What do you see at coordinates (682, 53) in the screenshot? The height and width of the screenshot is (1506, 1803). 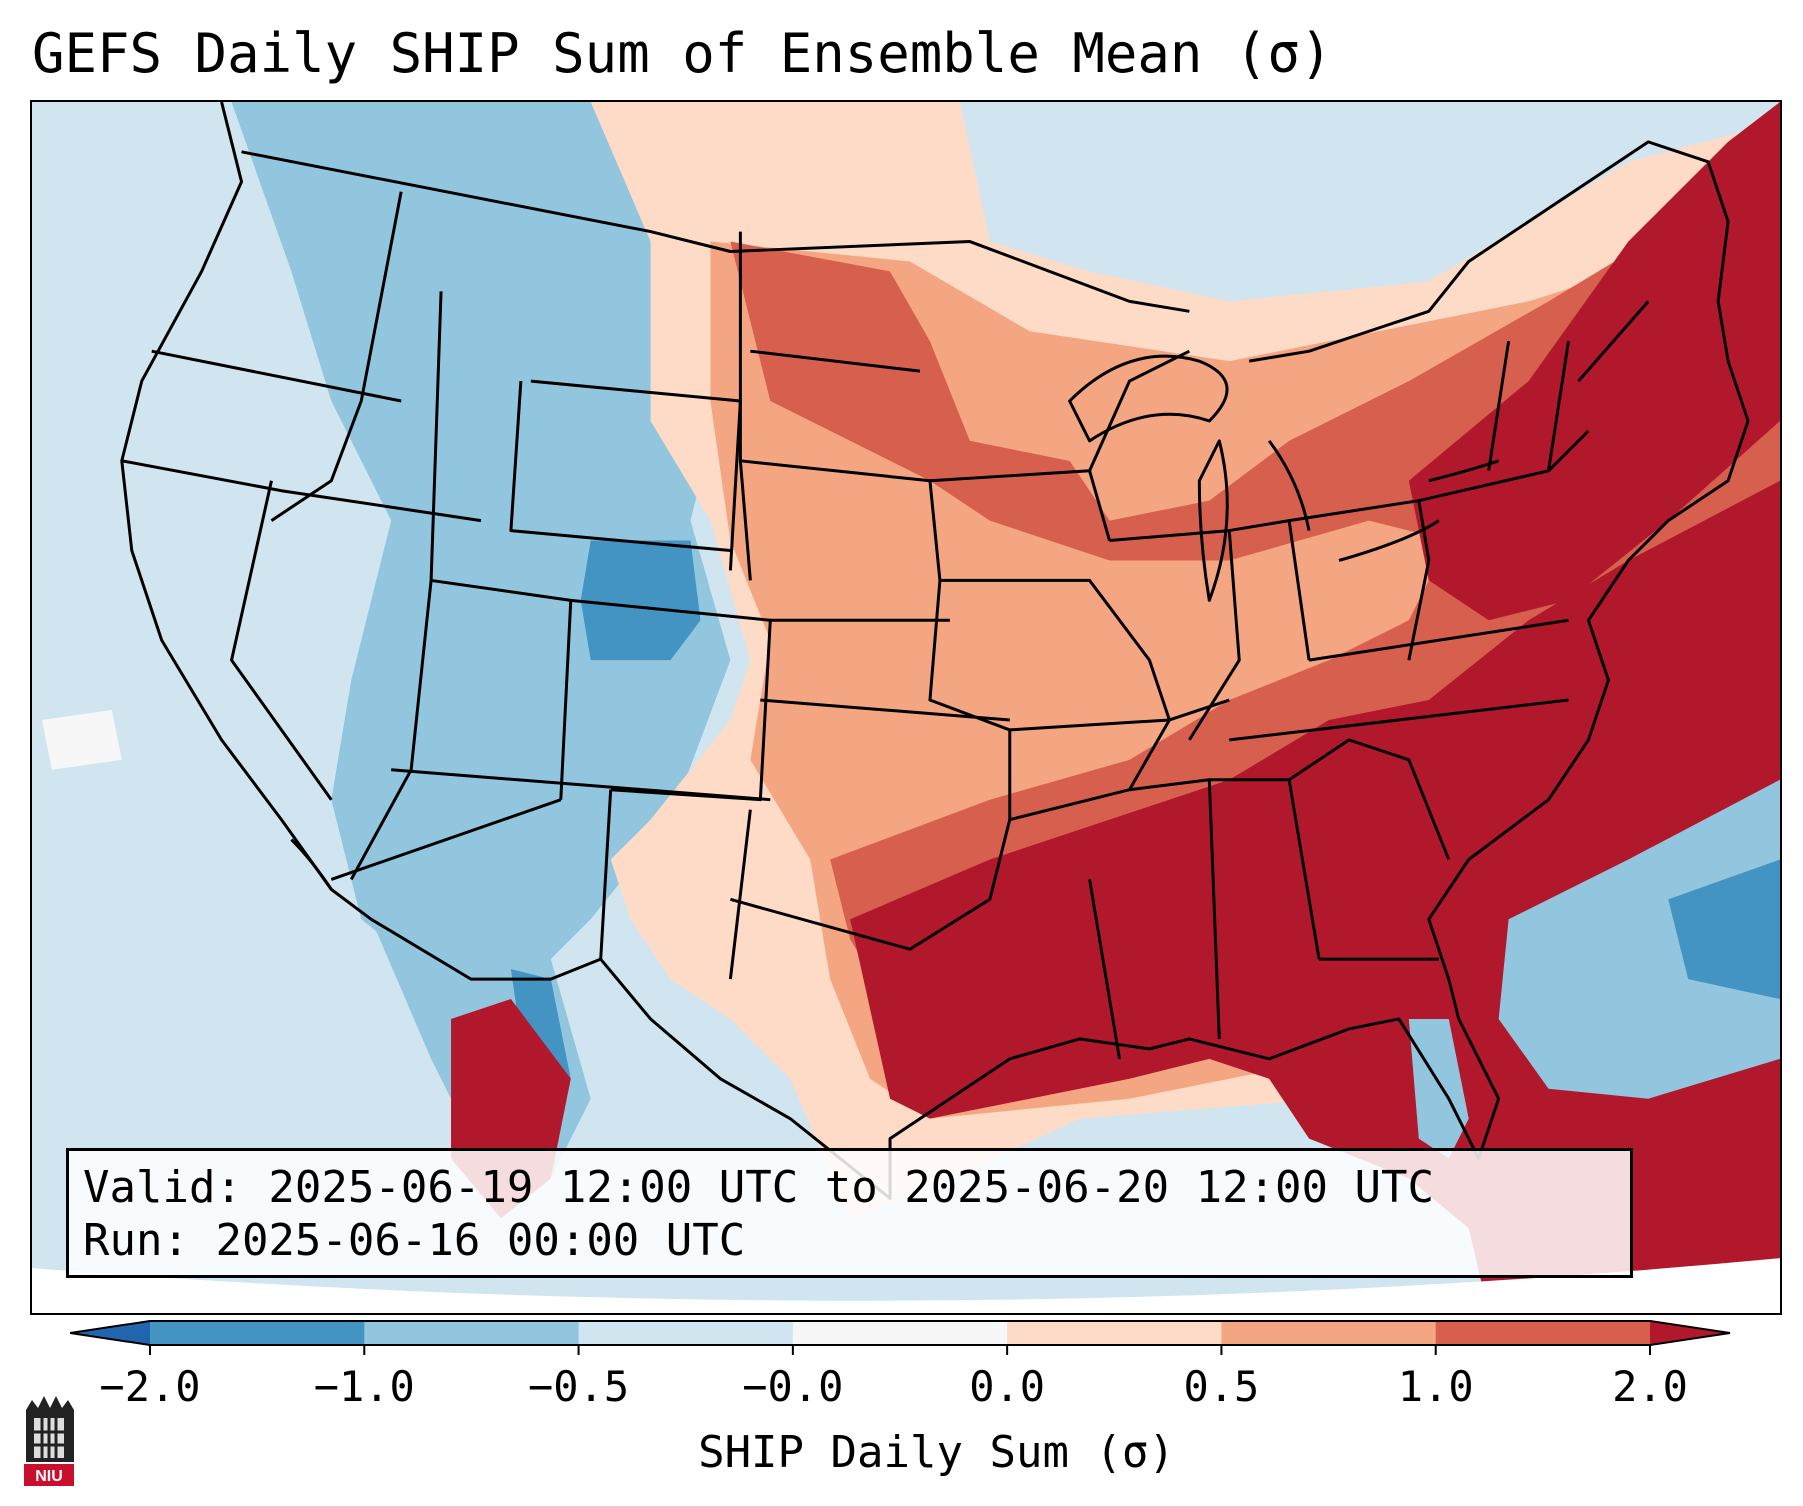 I see `map-title: GEFS Daily SHIP Sum of Ensemble Mean (σ)` at bounding box center [682, 53].